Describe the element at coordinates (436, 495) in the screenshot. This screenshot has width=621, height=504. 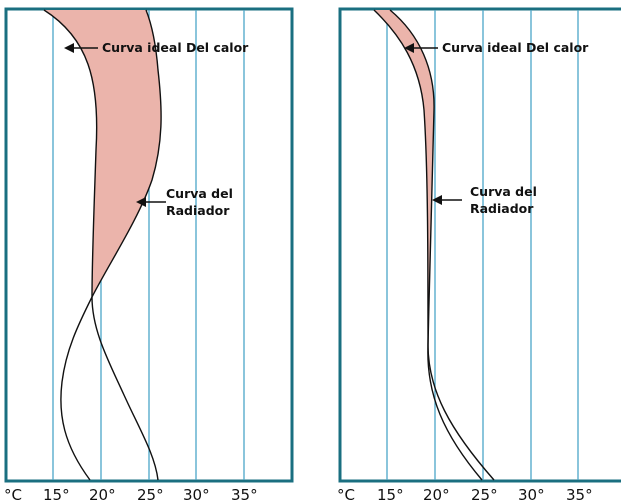
I see `right-tick-20: 20°` at that location.